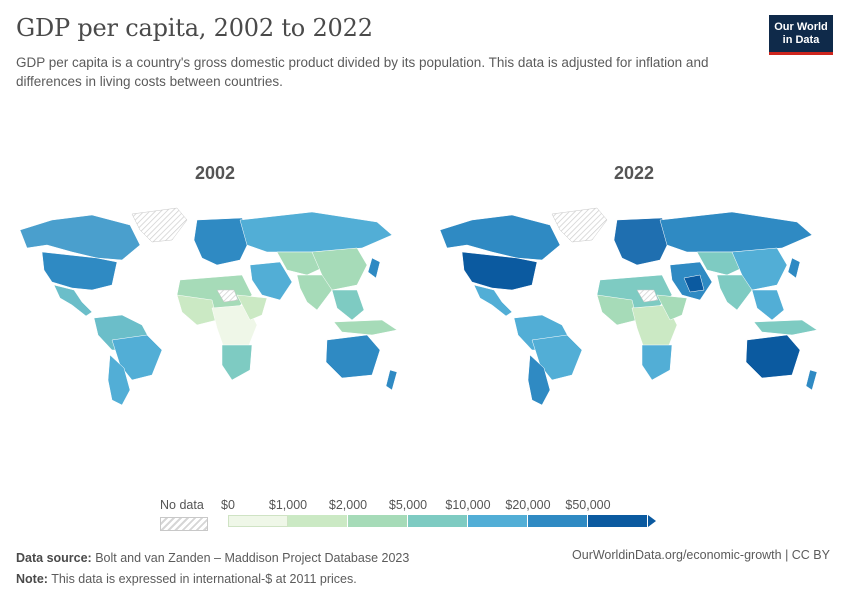 The width and height of the screenshot is (850, 600). I want to click on legend-tick-label: $50,000, so click(588, 505).